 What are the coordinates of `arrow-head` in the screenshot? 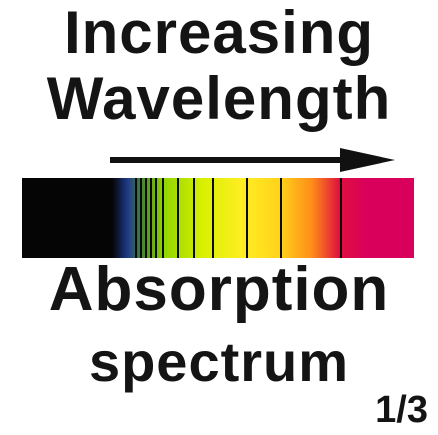 It's located at (367, 160).